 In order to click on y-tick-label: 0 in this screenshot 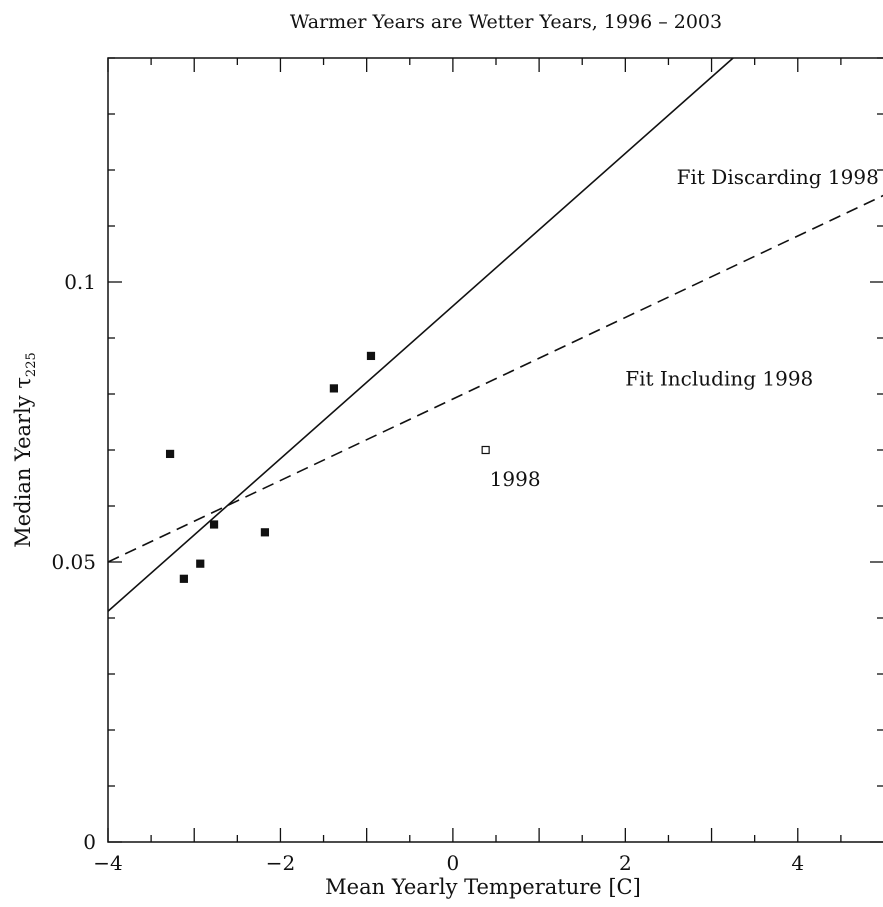, I will do `click(89, 842)`.